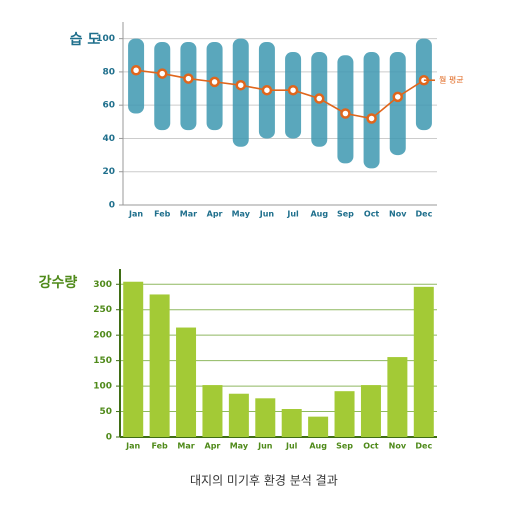 Image resolution: width=525 pixels, height=507 pixels. Describe the element at coordinates (105, 412) in the screenshot. I see `y-tick-label: 50` at that location.